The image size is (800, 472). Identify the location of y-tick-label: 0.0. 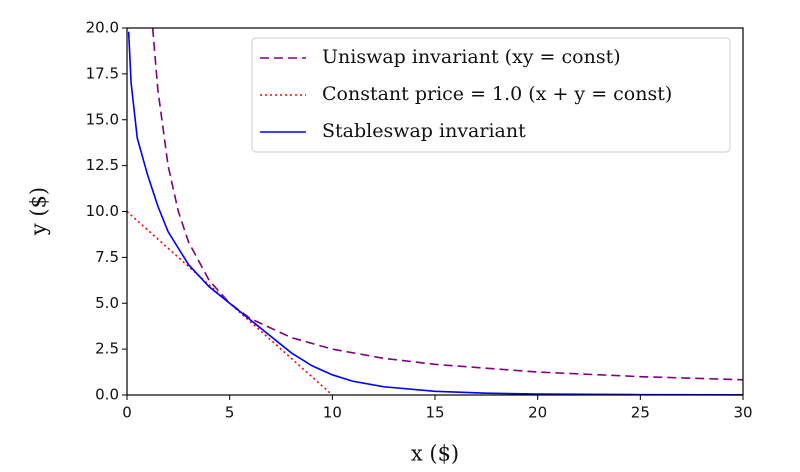
(107, 395).